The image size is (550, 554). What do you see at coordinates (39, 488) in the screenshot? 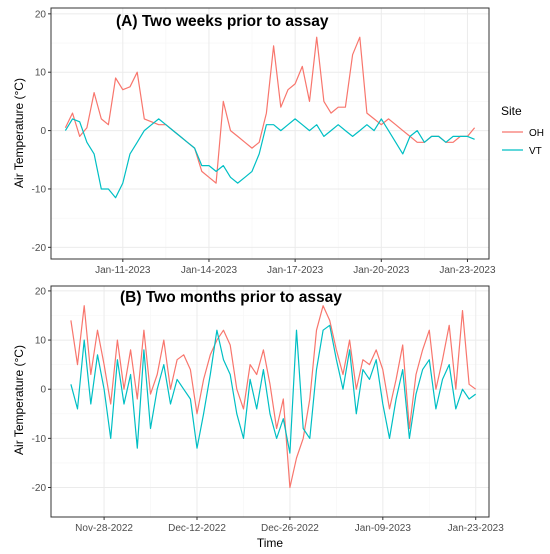
I see `panel-b-y-tick-label: -20` at bounding box center [39, 488].